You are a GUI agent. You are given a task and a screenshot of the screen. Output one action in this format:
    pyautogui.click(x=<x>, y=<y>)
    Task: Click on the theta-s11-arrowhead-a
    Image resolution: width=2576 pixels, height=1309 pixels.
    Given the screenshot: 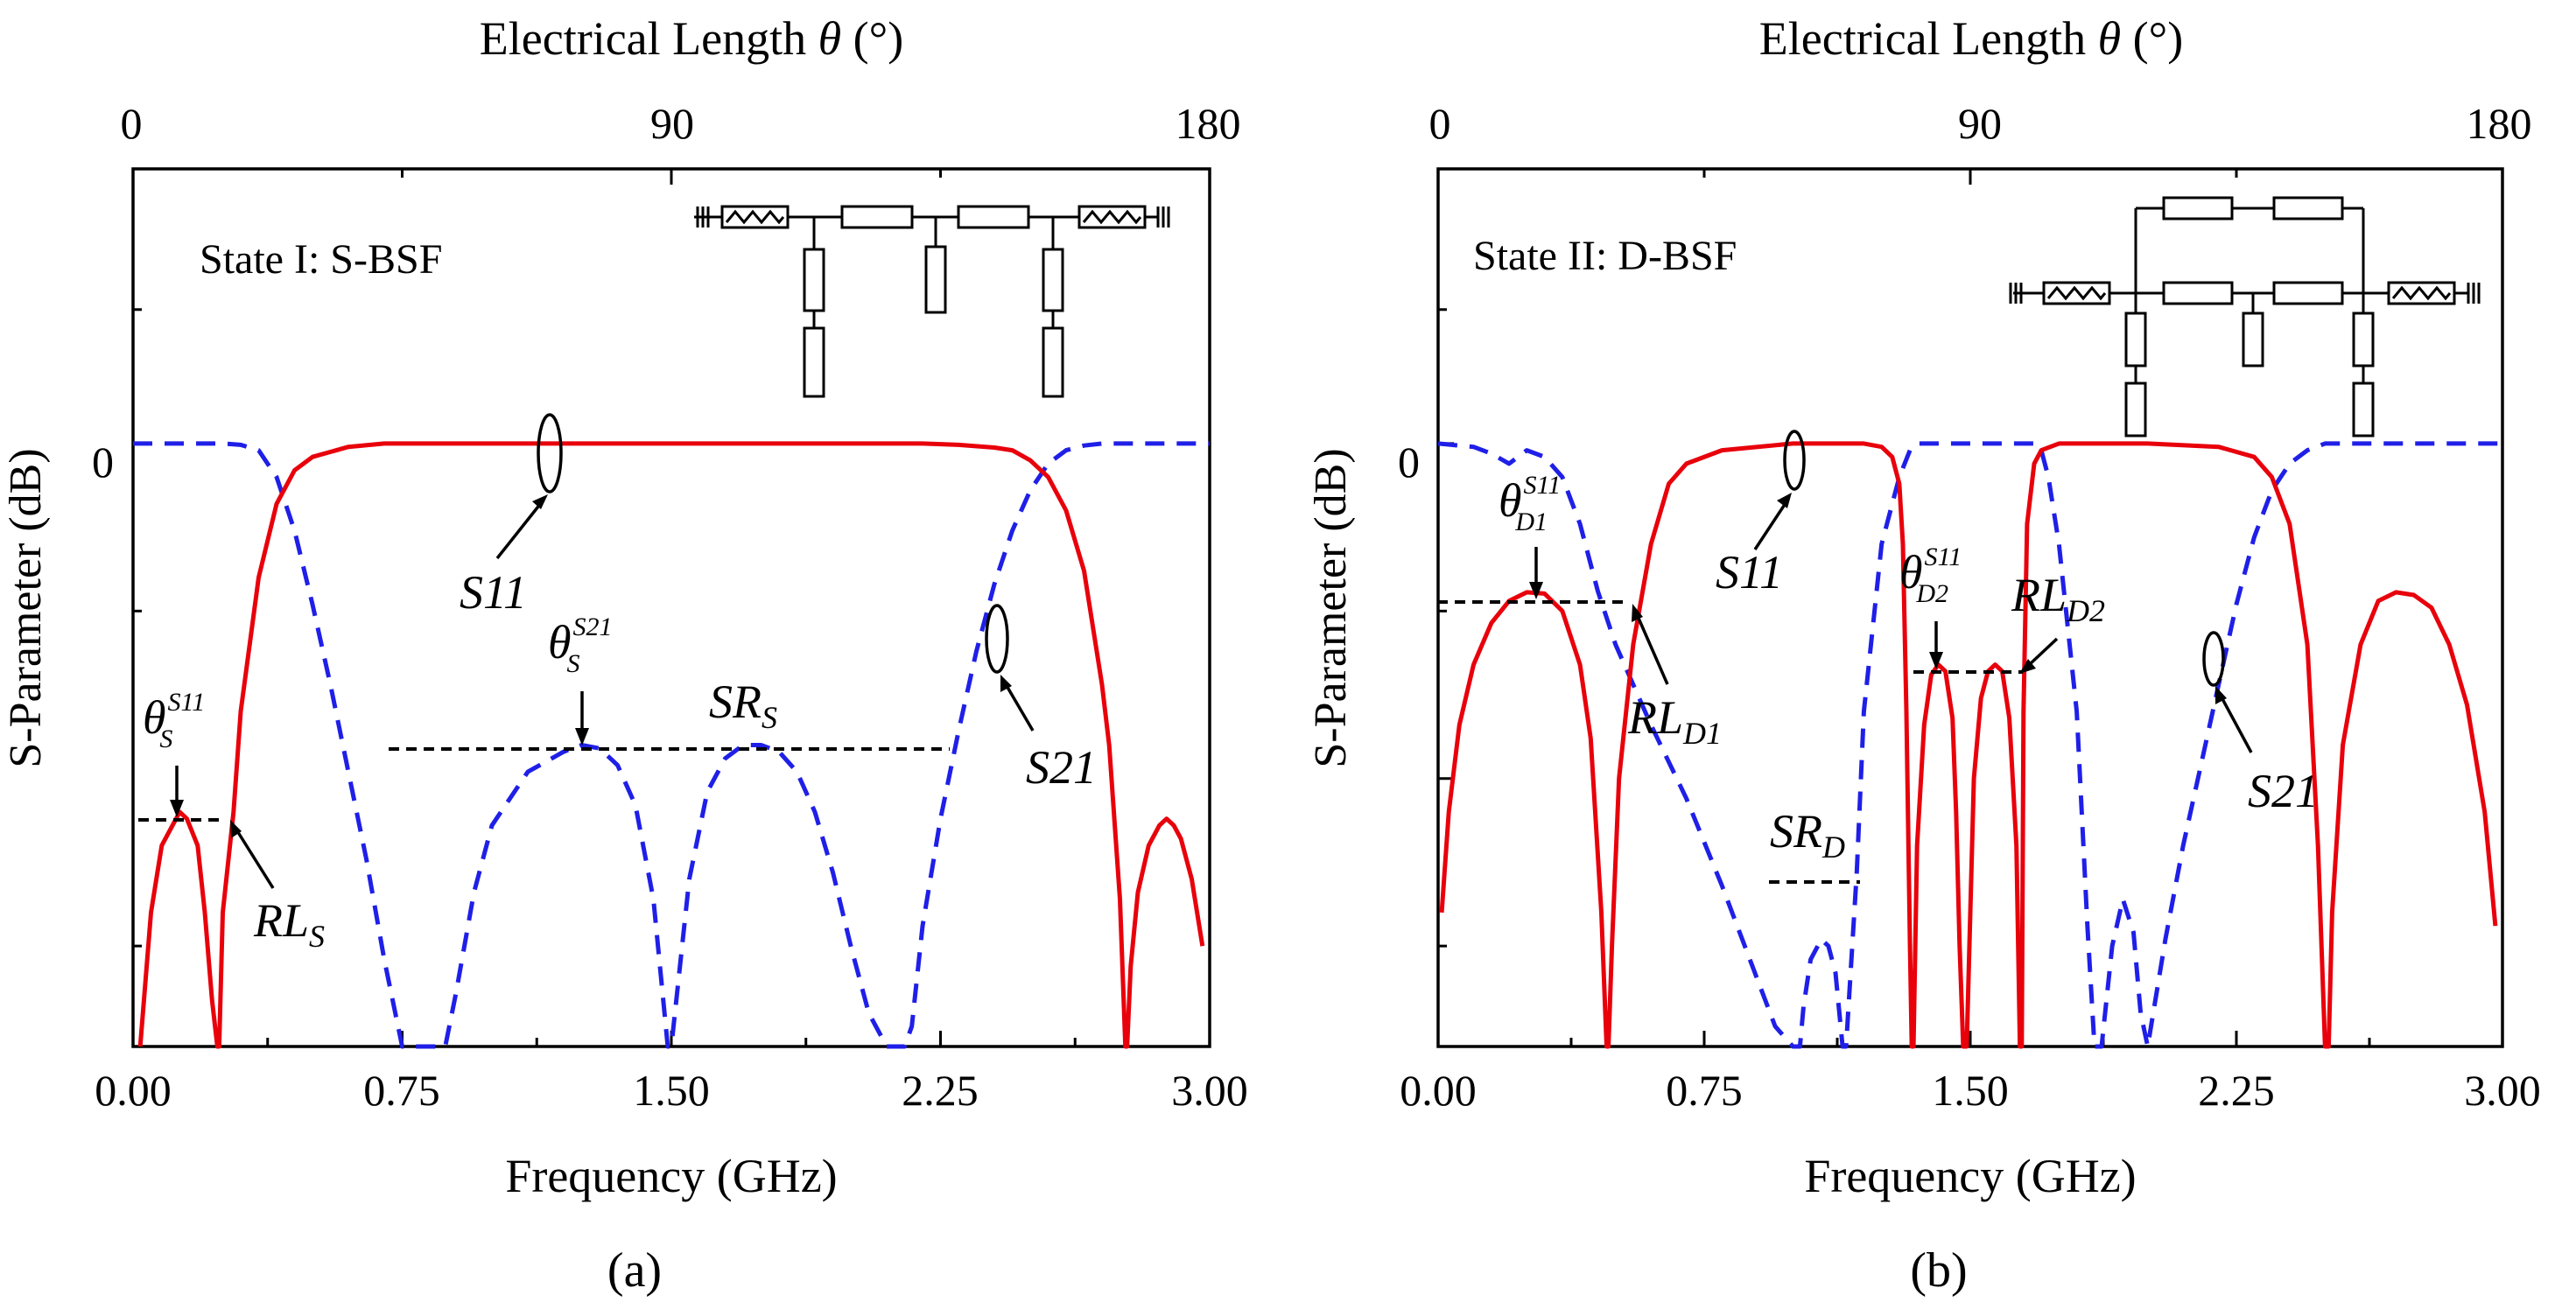 What is the action you would take?
    pyautogui.click(x=177, y=808)
    